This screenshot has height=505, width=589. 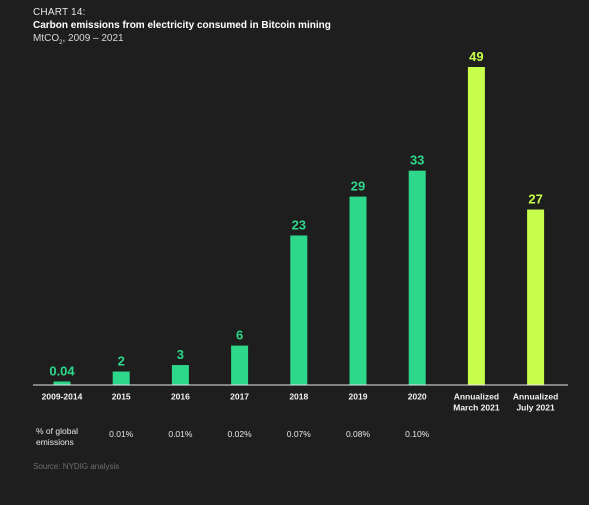 I want to click on subtitle-subscript: 2, so click(x=61, y=43).